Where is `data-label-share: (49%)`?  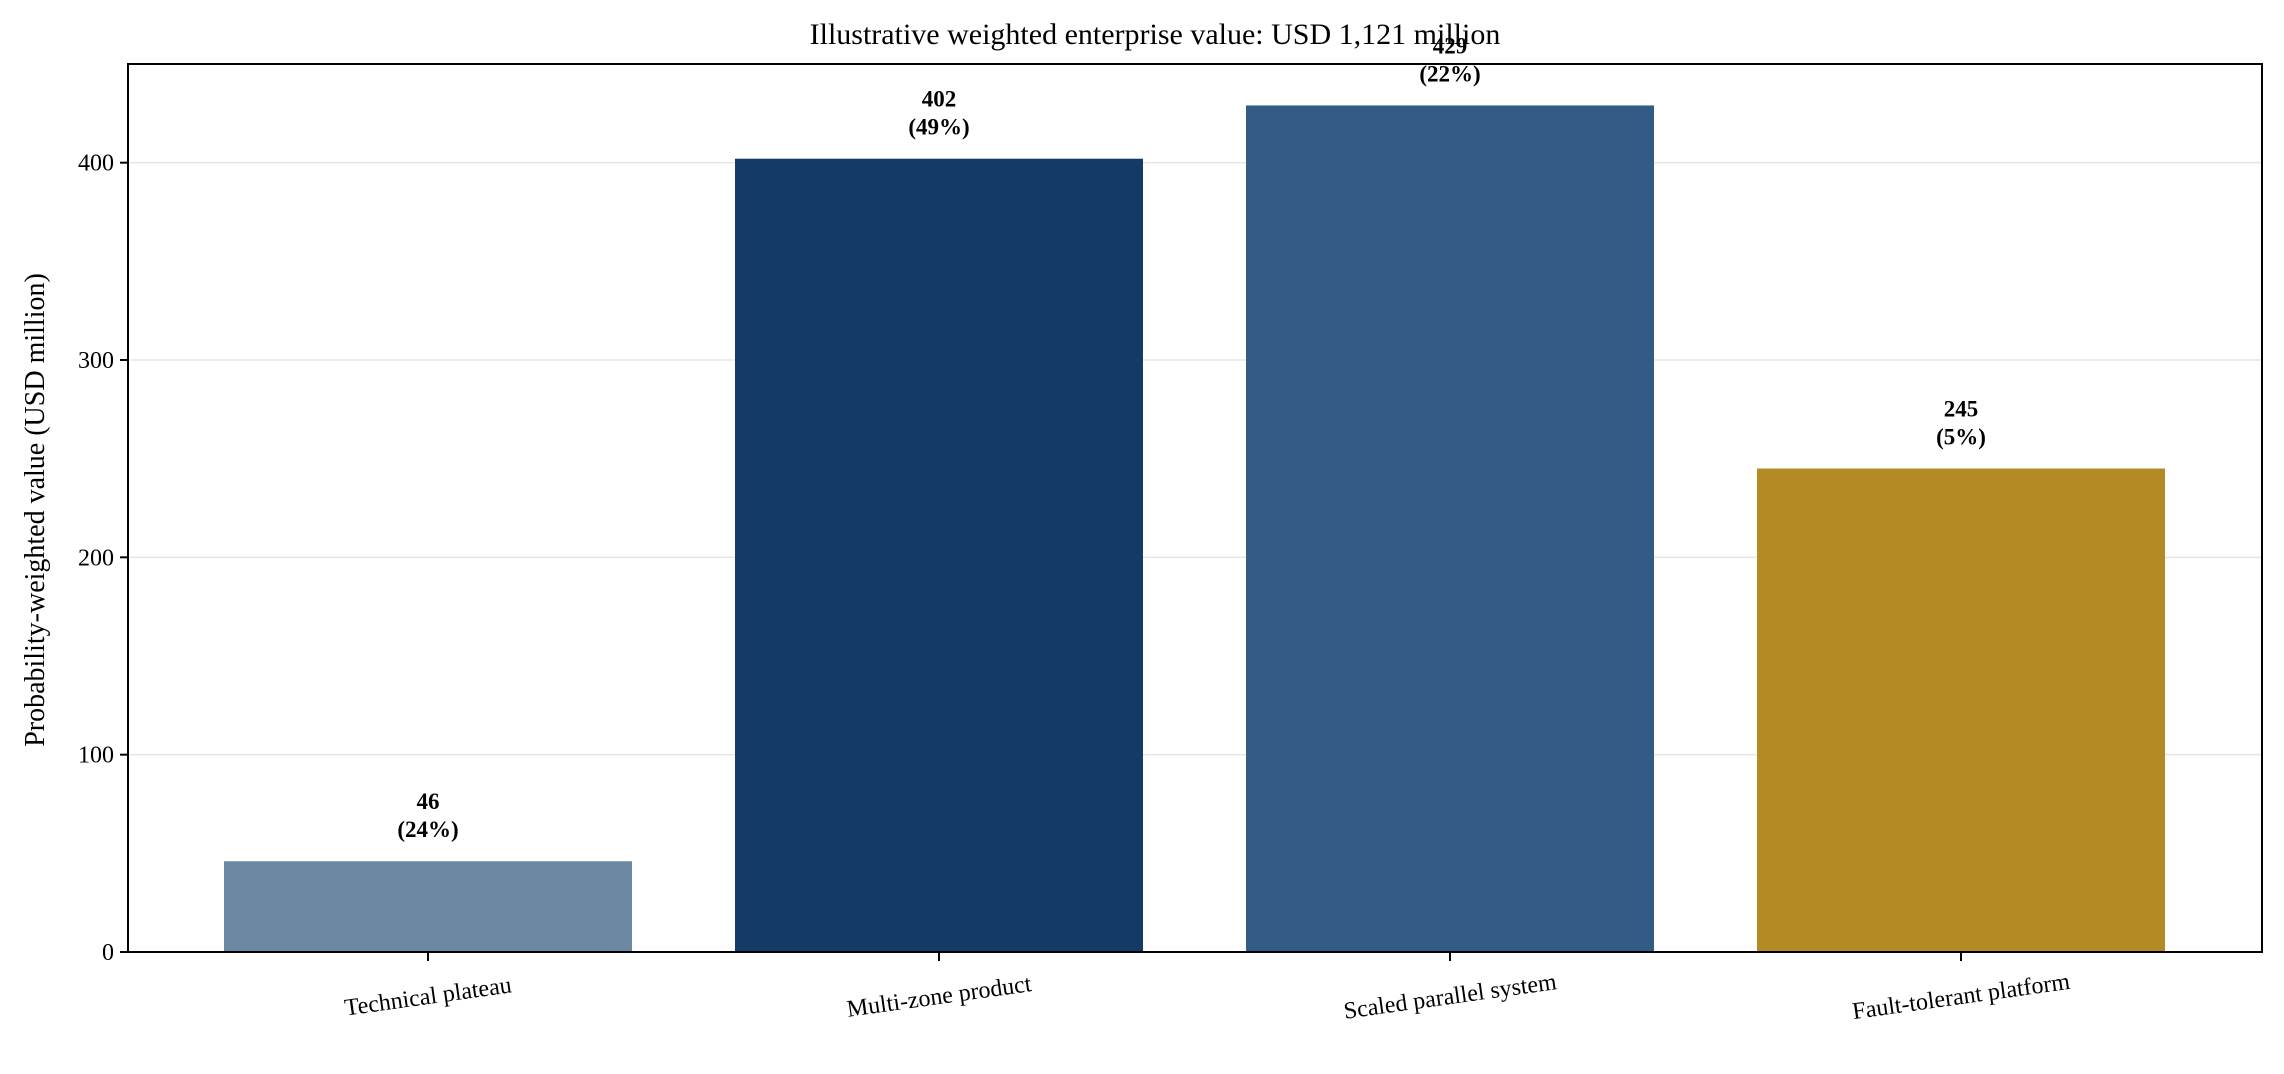
data-label-share: (49%) is located at coordinates (938, 127).